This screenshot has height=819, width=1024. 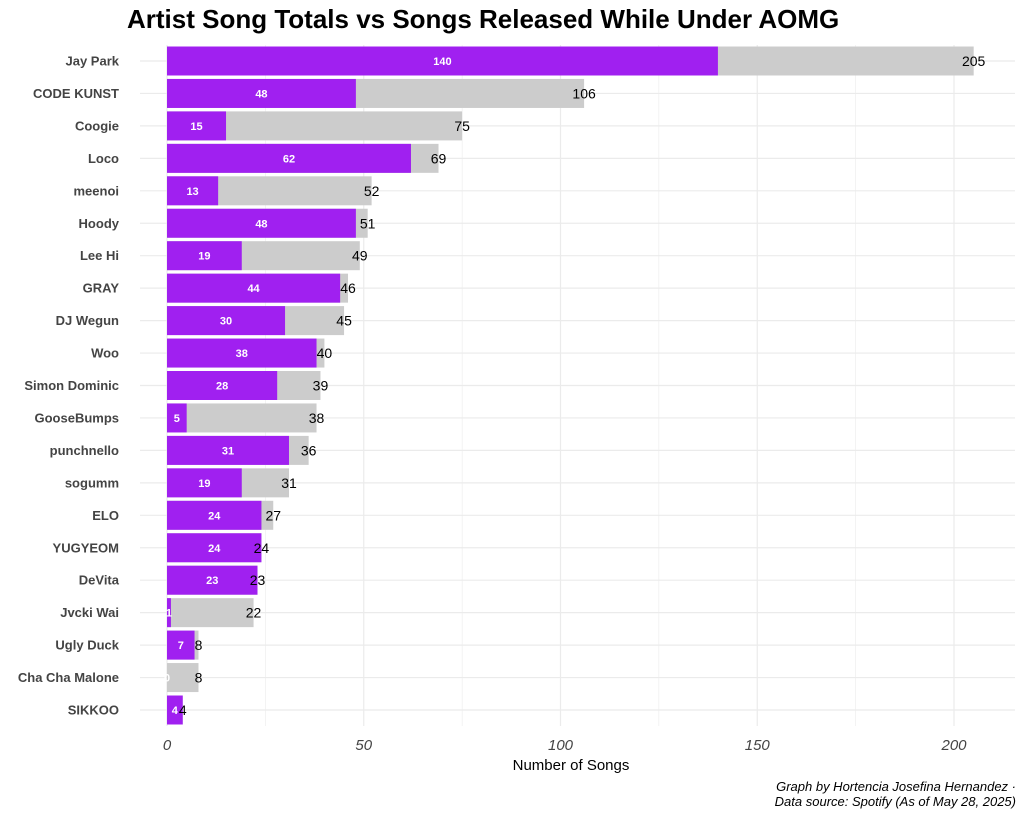 I want to click on y-tick-label: Simon Dominic, so click(x=71, y=385).